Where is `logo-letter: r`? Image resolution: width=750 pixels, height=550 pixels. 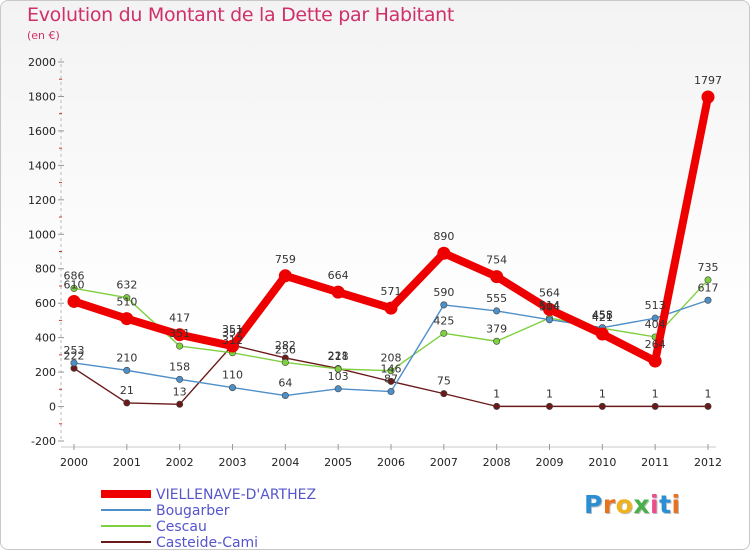
logo-letter: r is located at coordinates (609, 504).